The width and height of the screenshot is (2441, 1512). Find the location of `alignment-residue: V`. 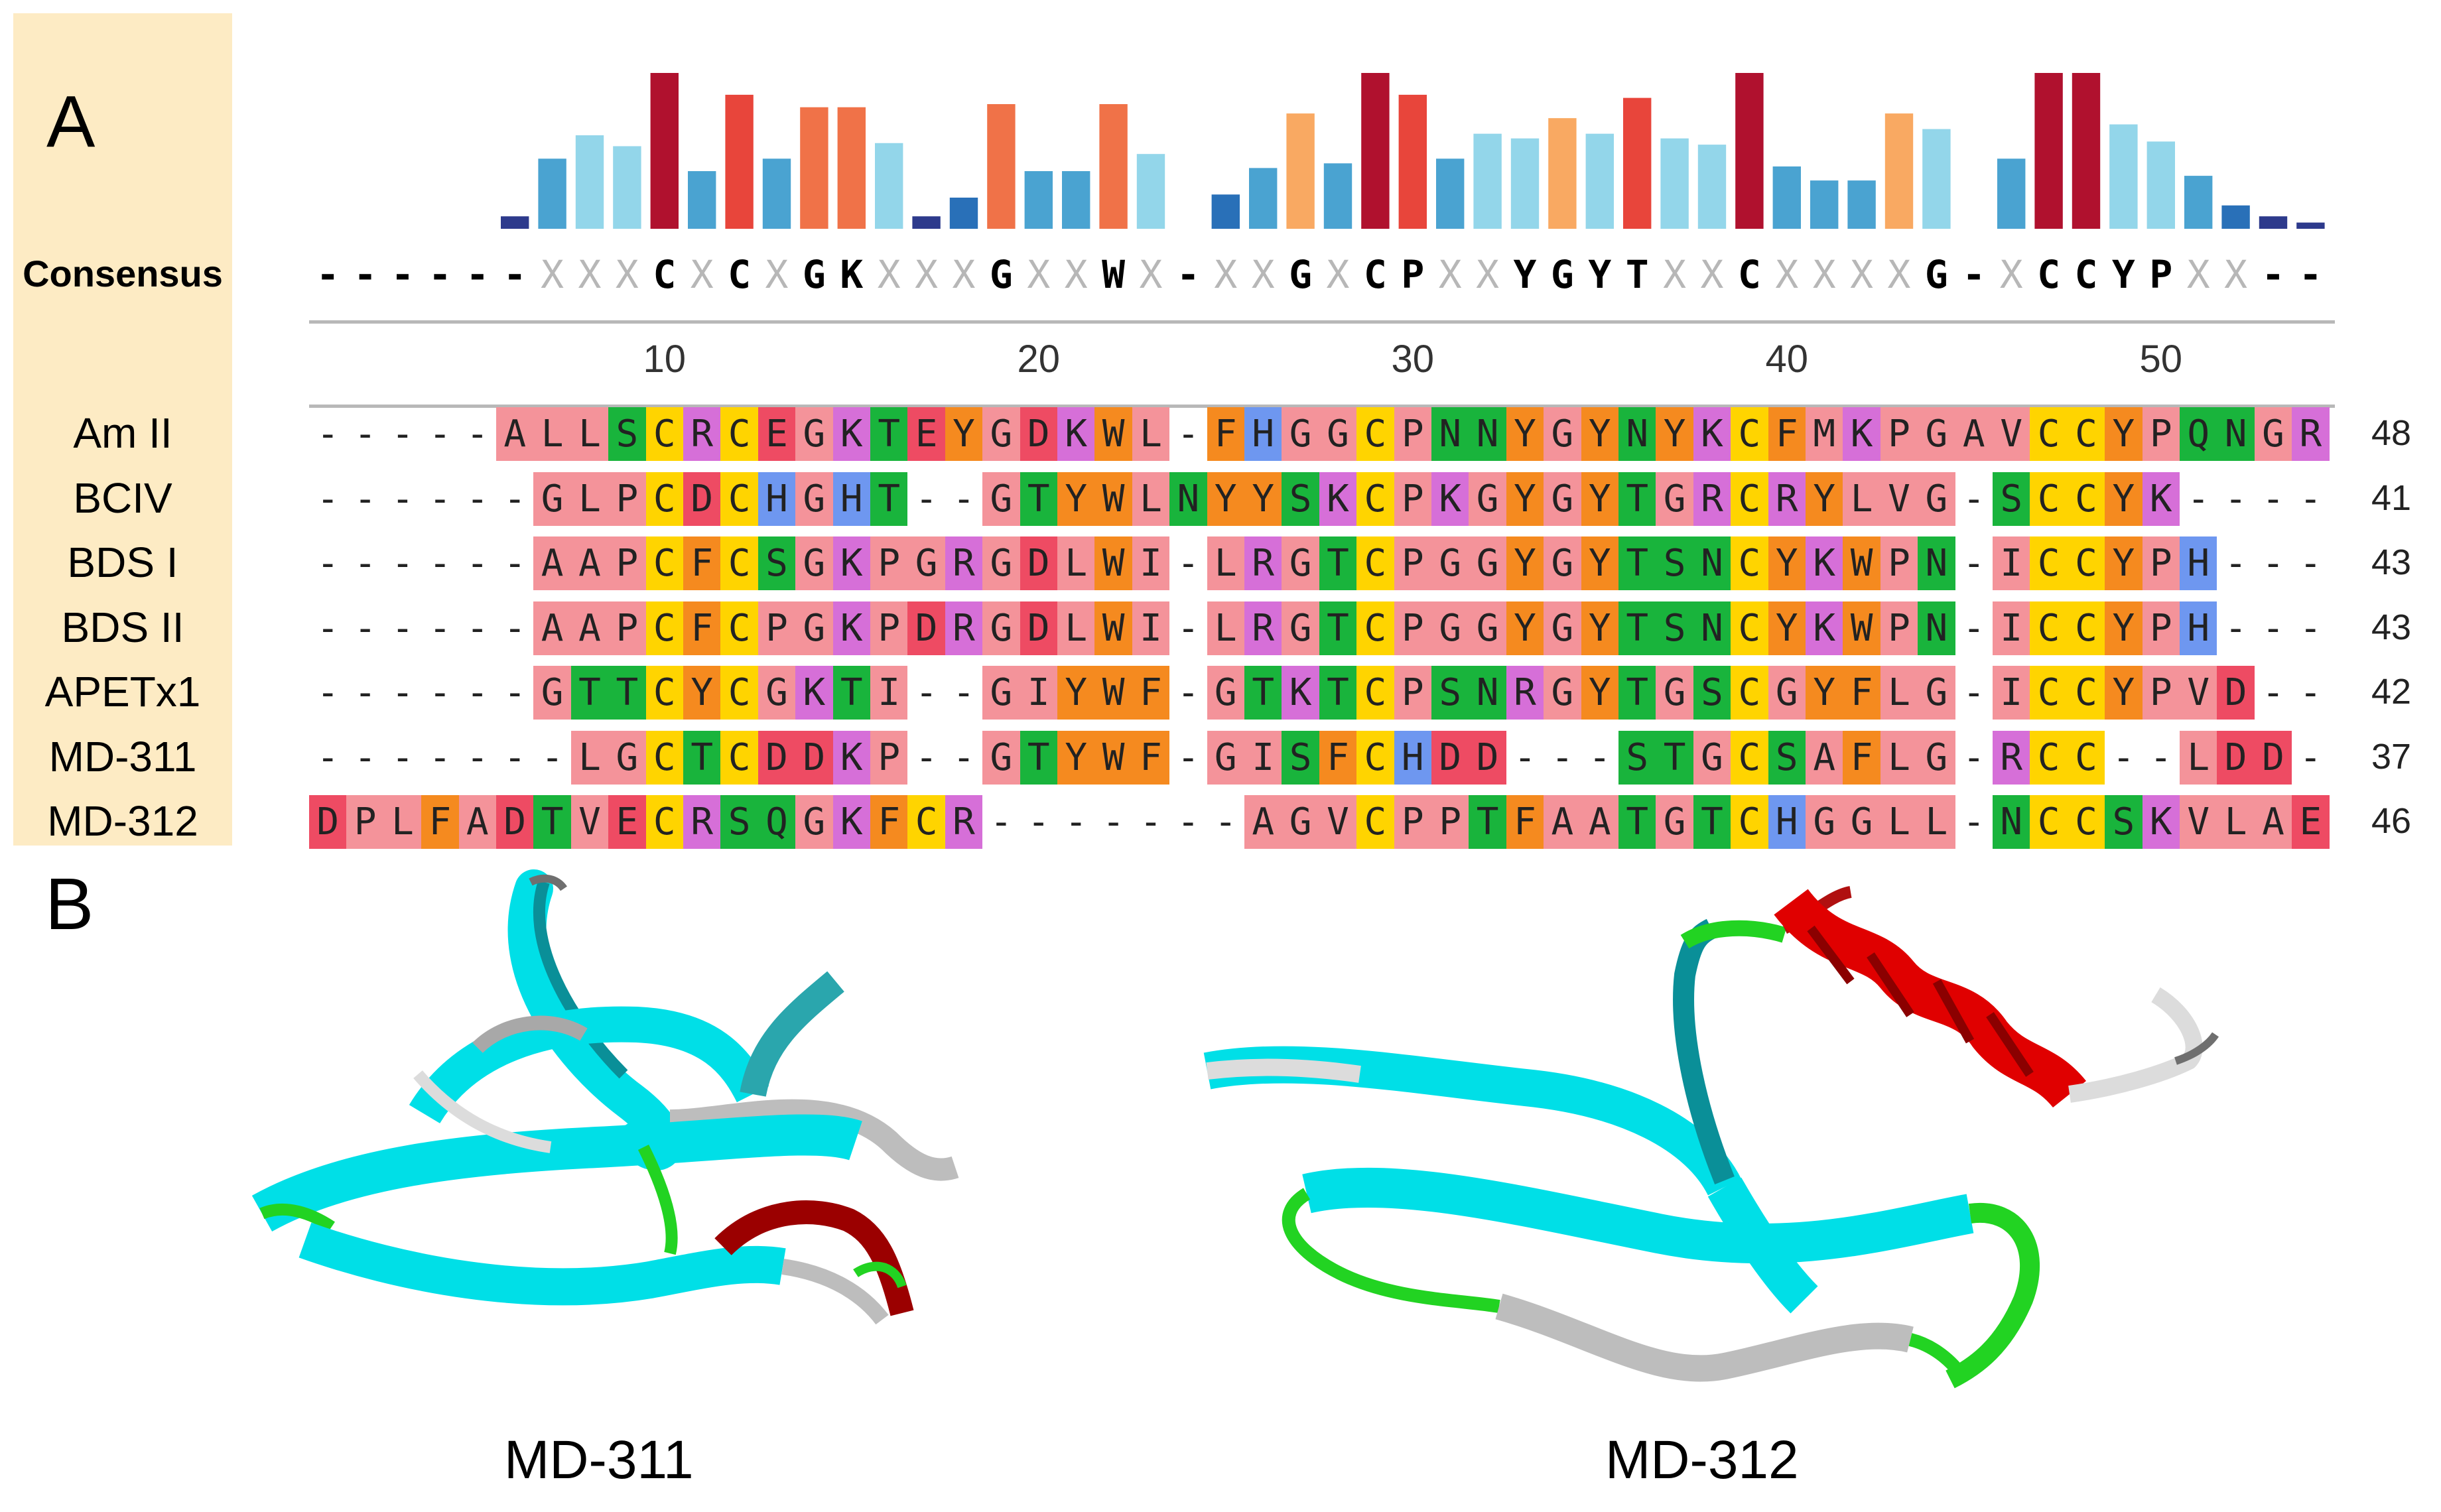

alignment-residue: V is located at coordinates (1899, 499).